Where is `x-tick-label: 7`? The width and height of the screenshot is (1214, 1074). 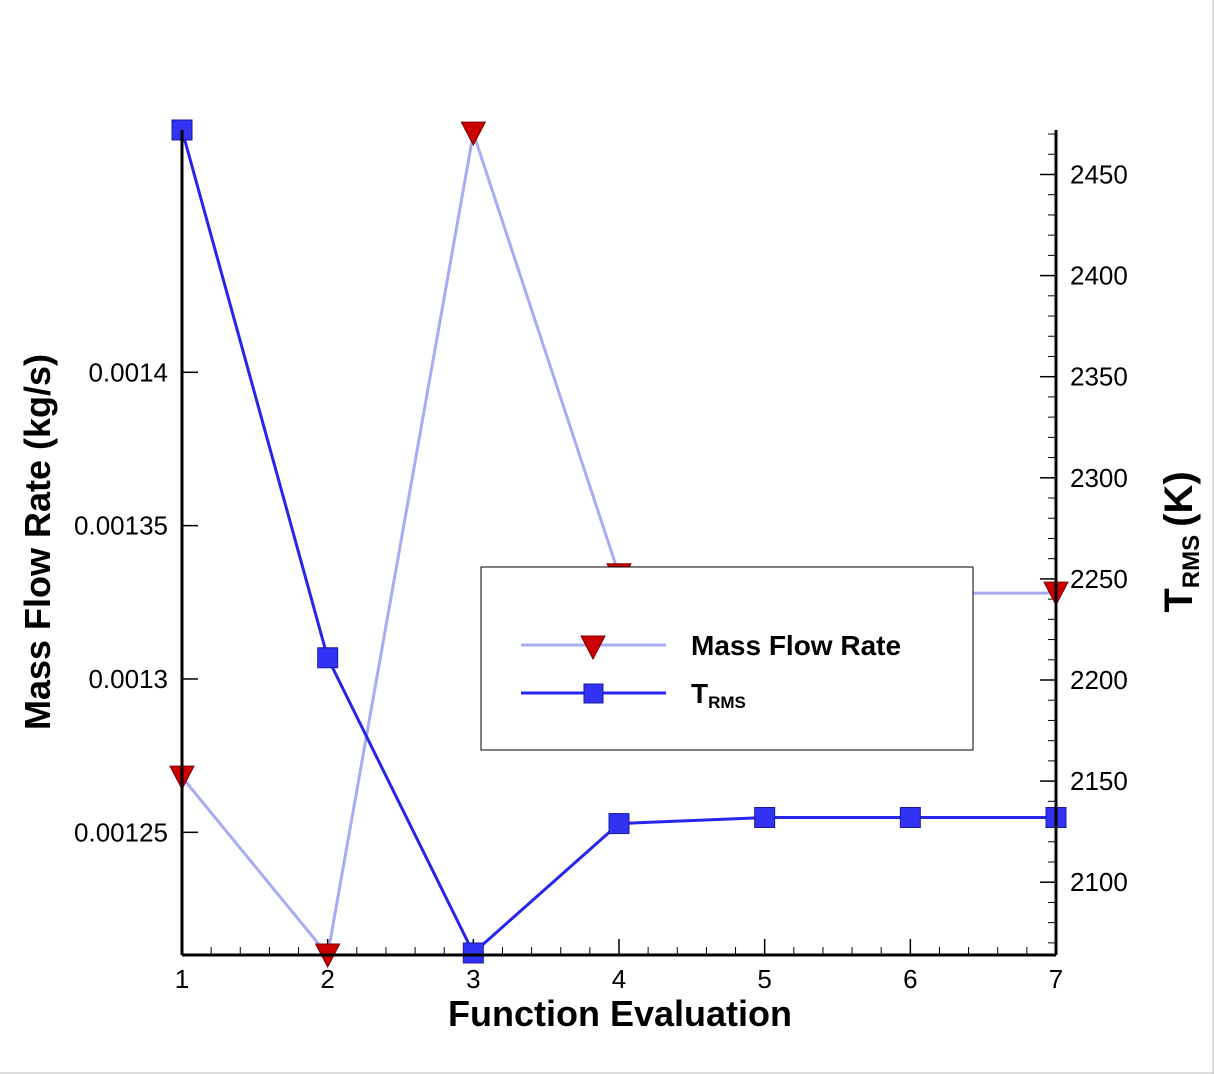 x-tick-label: 7 is located at coordinates (1056, 979).